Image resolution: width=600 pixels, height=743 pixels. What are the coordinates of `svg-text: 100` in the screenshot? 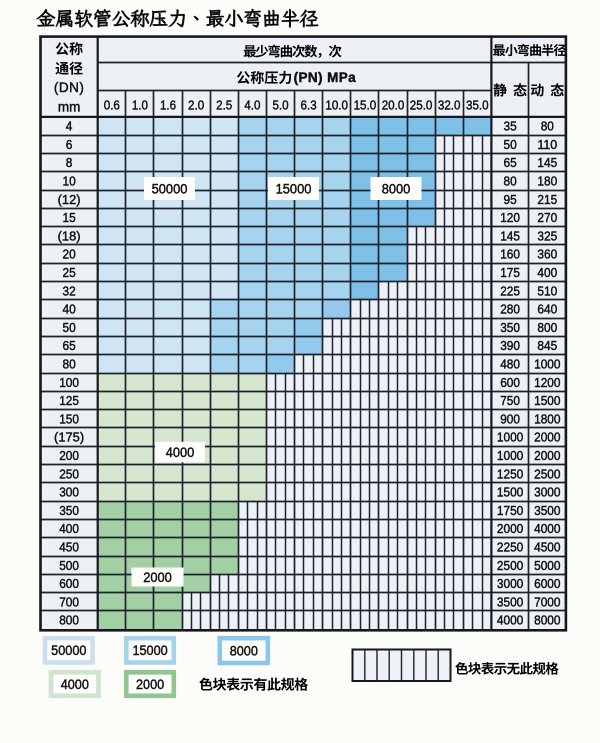 It's located at (69, 382).